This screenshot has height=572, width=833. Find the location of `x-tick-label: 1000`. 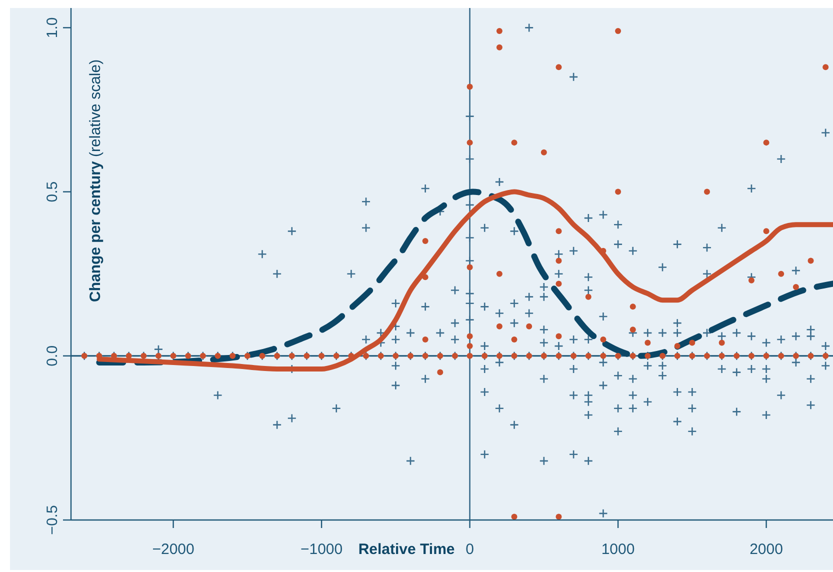

x-tick-label: 1000 is located at coordinates (618, 549).